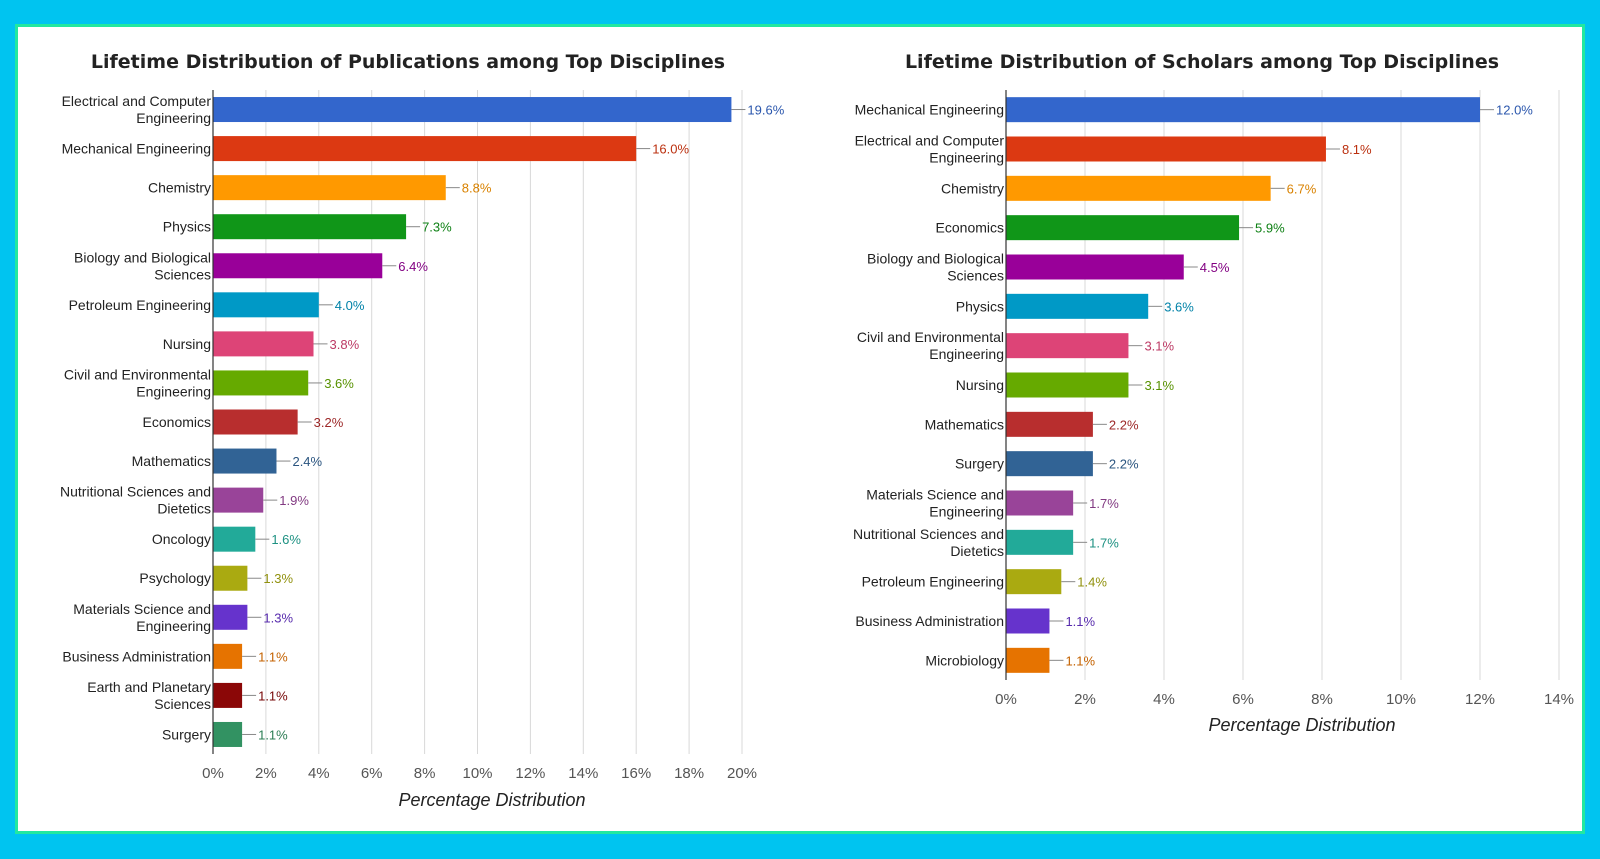 This screenshot has height=859, width=1600. Describe the element at coordinates (286, 539) in the screenshot. I see `publications-value-label: 1.6%` at that location.